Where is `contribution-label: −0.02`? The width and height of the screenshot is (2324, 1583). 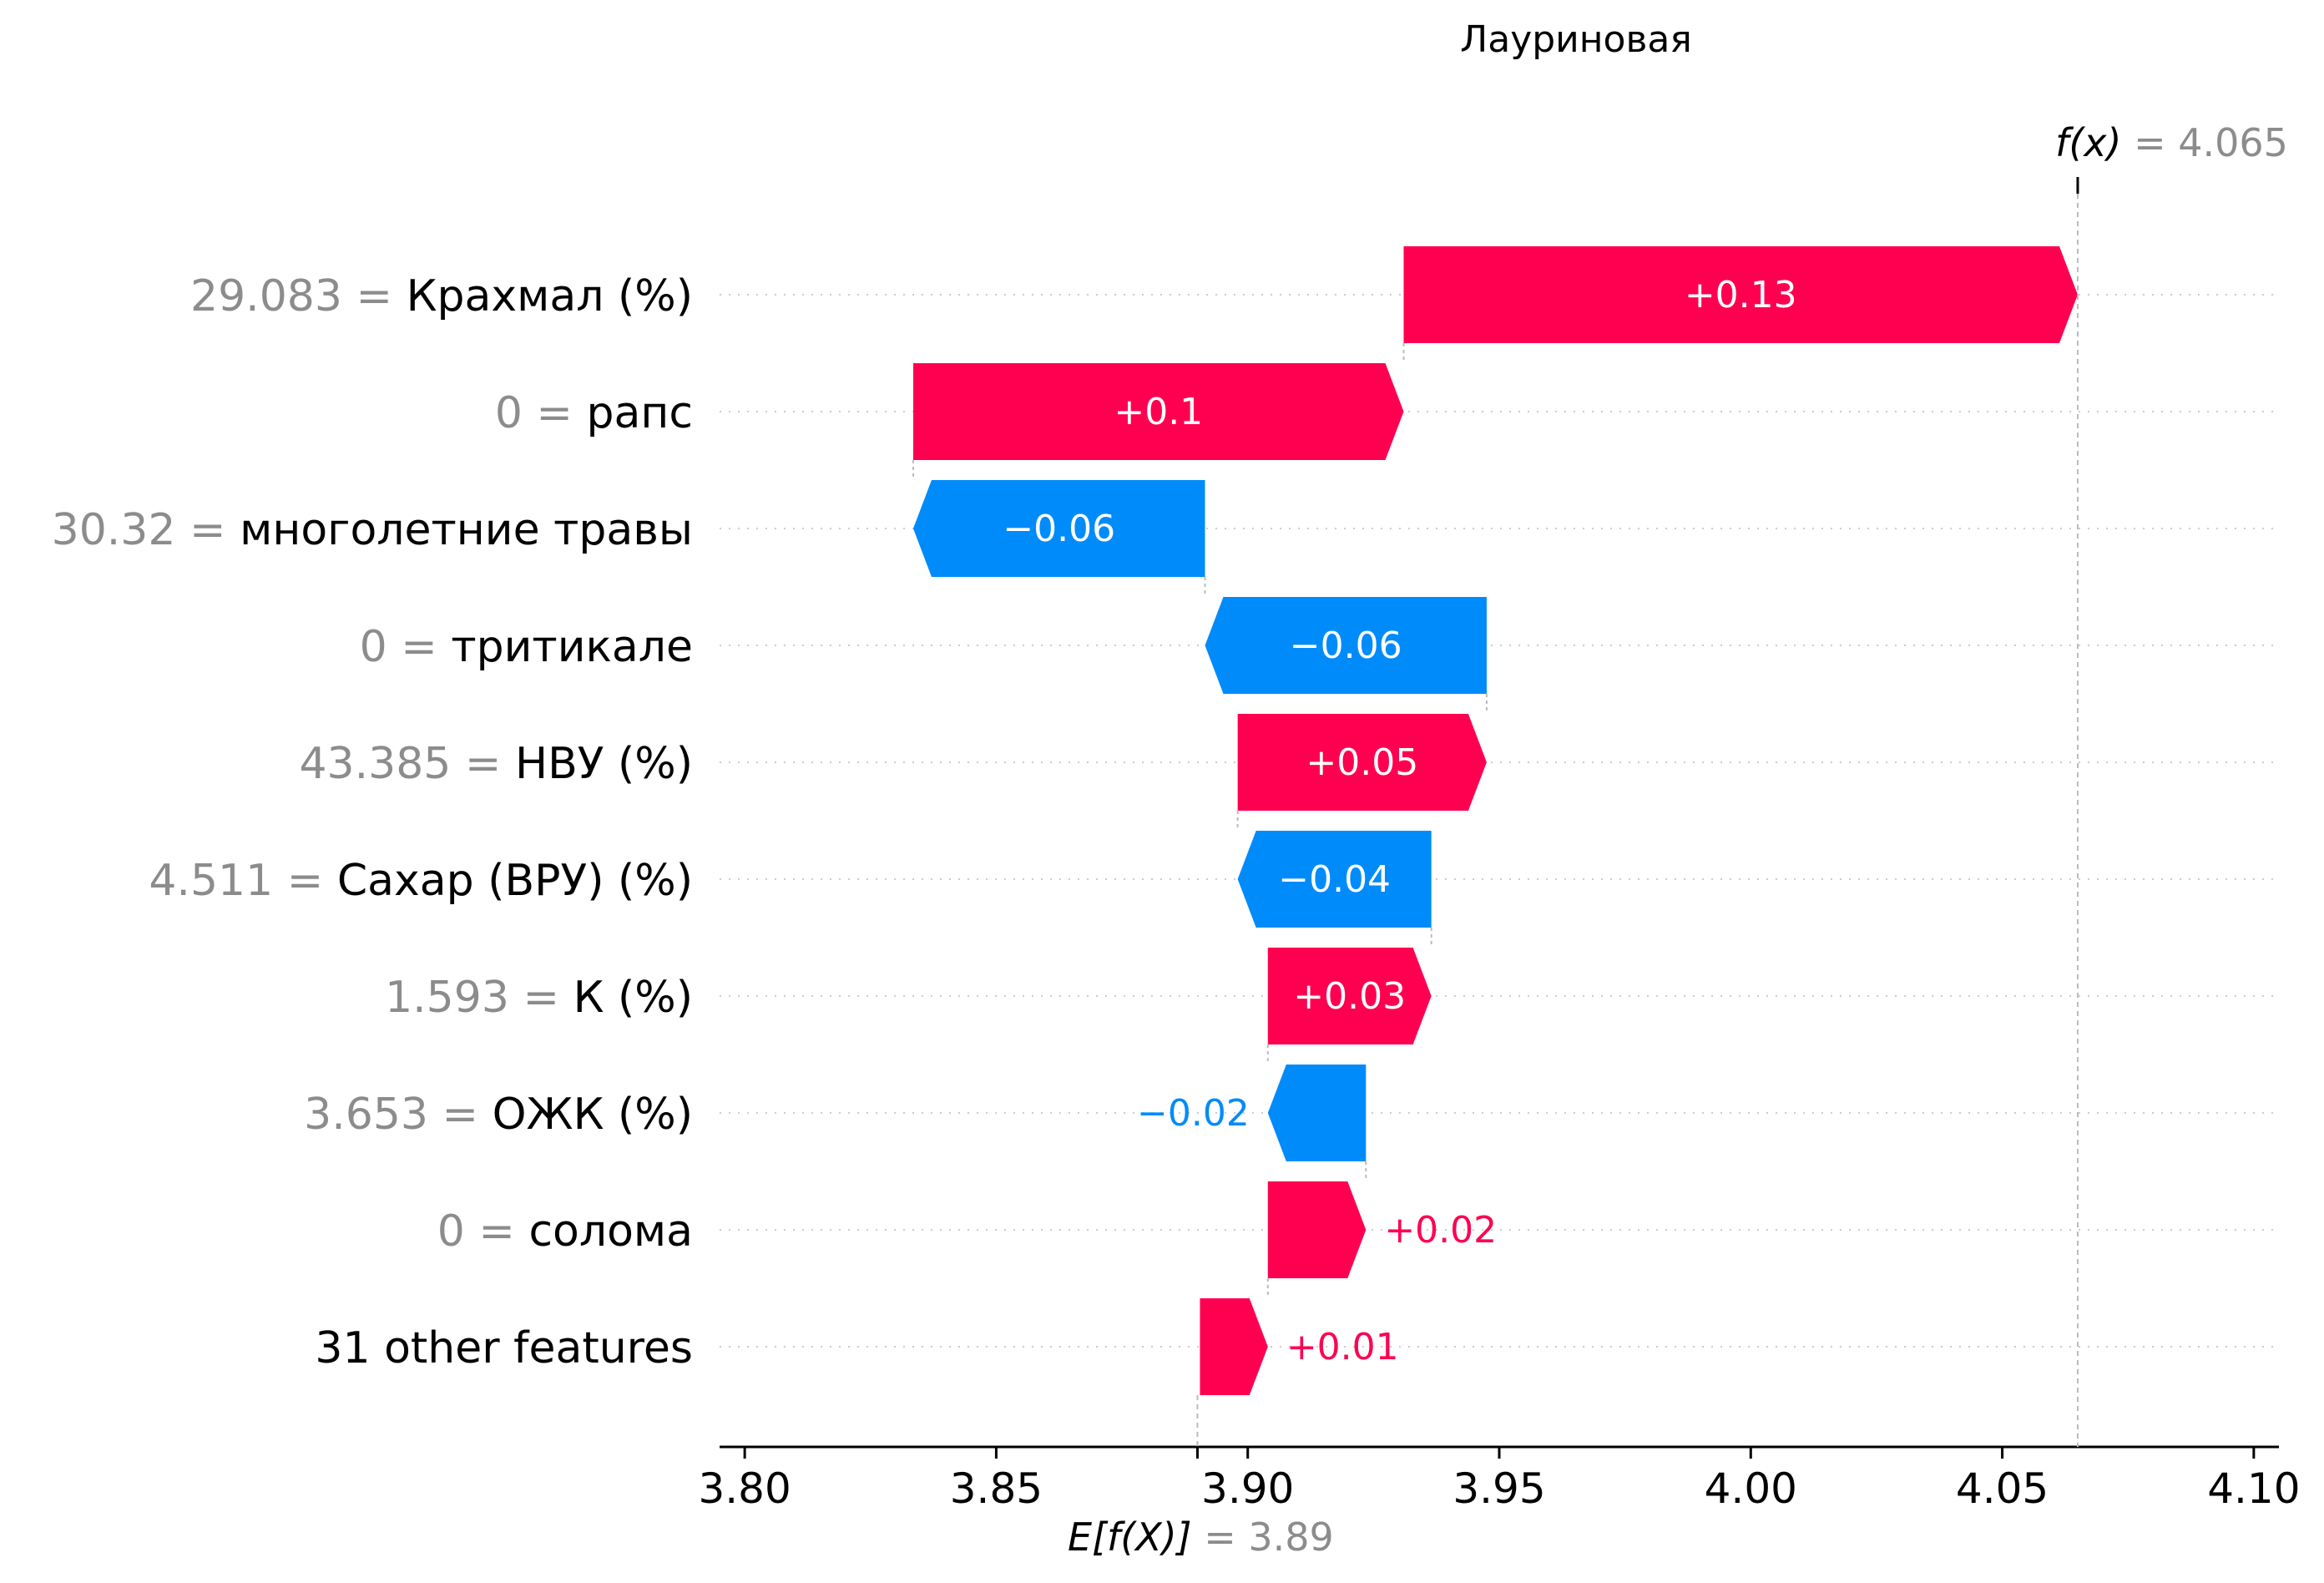
contribution-label: −0.02 is located at coordinates (1193, 1114).